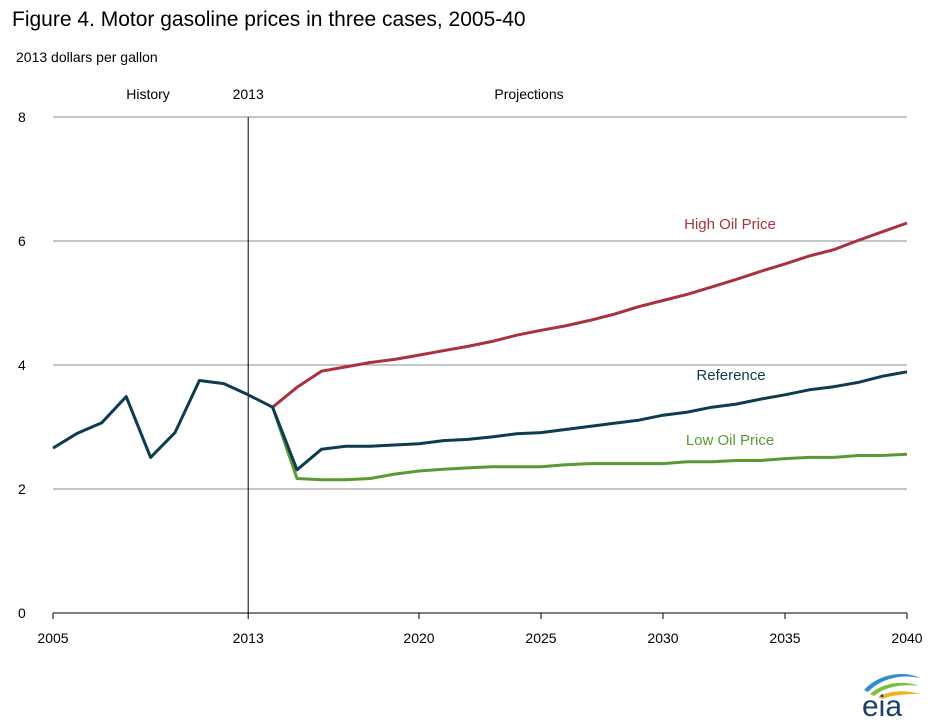 This screenshot has height=723, width=938. I want to click on eia-logo: eia, so click(891, 696).